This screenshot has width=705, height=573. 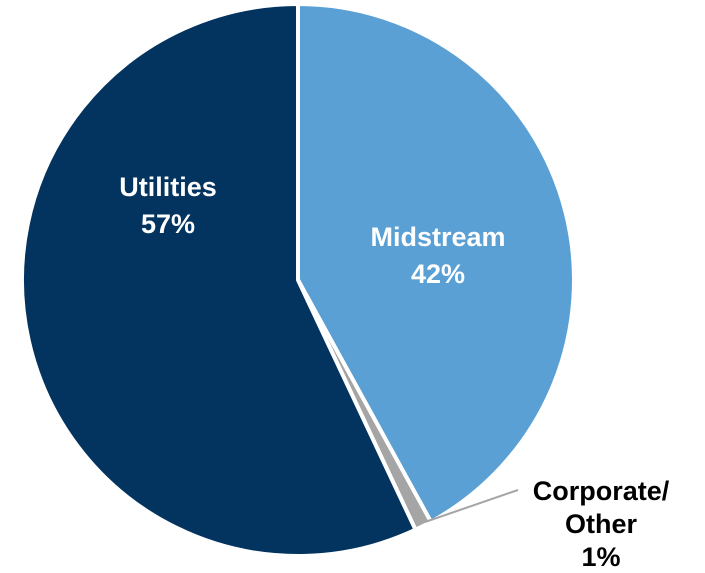 What do you see at coordinates (437, 237) in the screenshot?
I see `midstream-label: Midstream` at bounding box center [437, 237].